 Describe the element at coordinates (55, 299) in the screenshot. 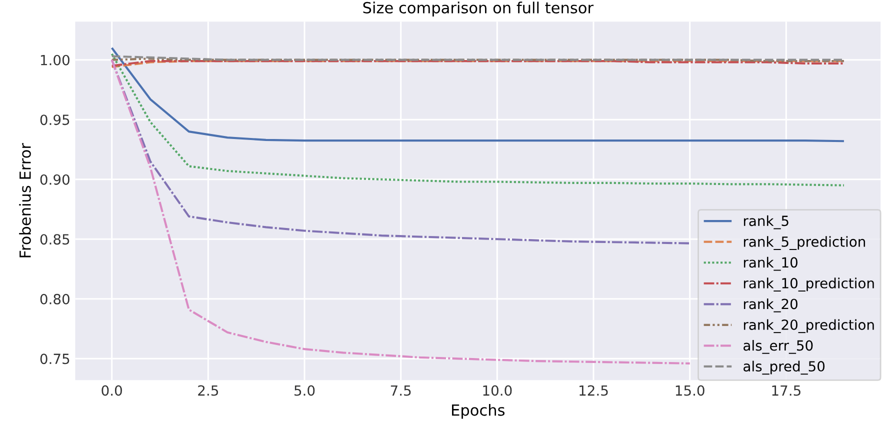

I see `y-tick-label: 0.80` at that location.